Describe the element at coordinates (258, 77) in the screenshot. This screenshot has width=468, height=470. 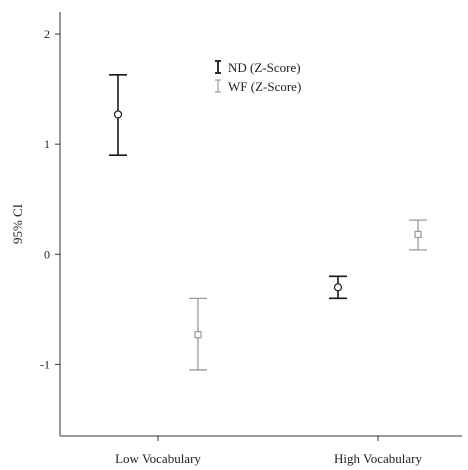
I see `legend: ND (Z-Score) WF (Z-Score)` at that location.